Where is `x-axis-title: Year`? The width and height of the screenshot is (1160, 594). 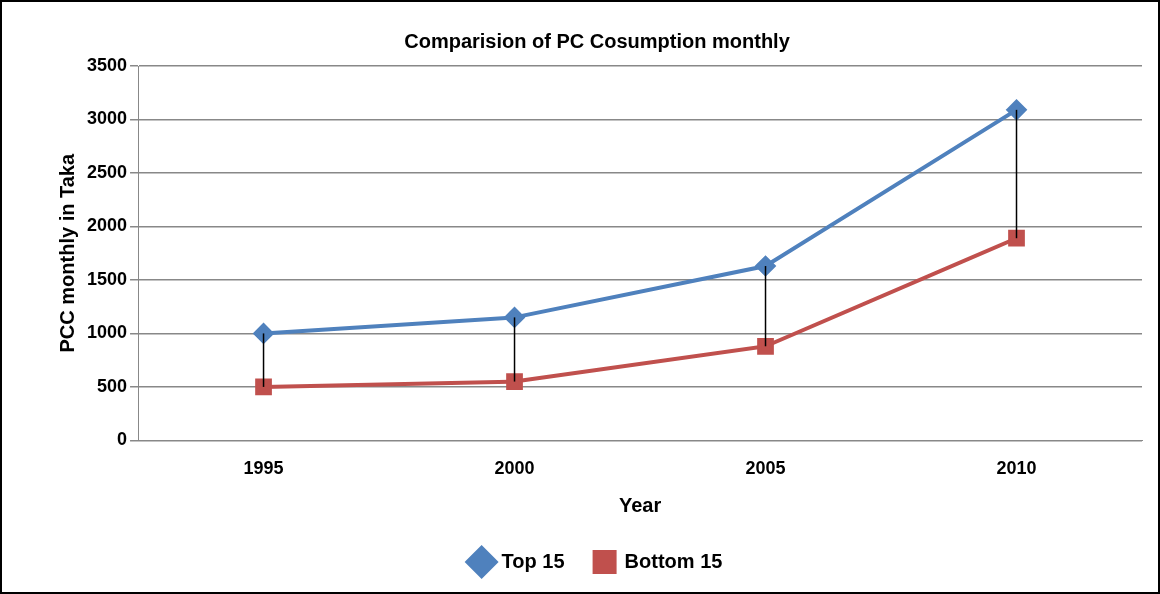 x-axis-title: Year is located at coordinates (640, 504).